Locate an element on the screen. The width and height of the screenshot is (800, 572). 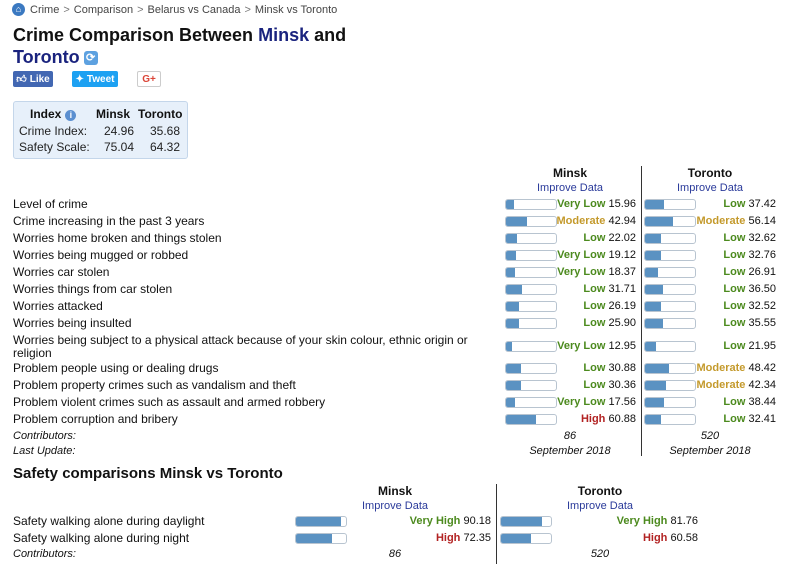
rating-value: 17.56 is located at coordinates (622, 402).